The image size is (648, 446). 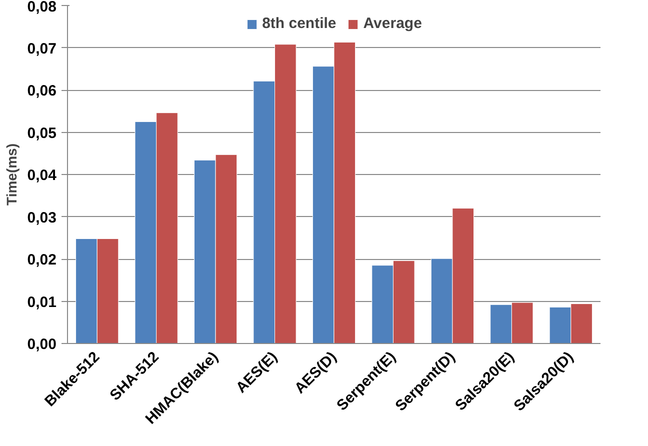 I want to click on y-tick-label: 0,08, so click(x=42, y=8).